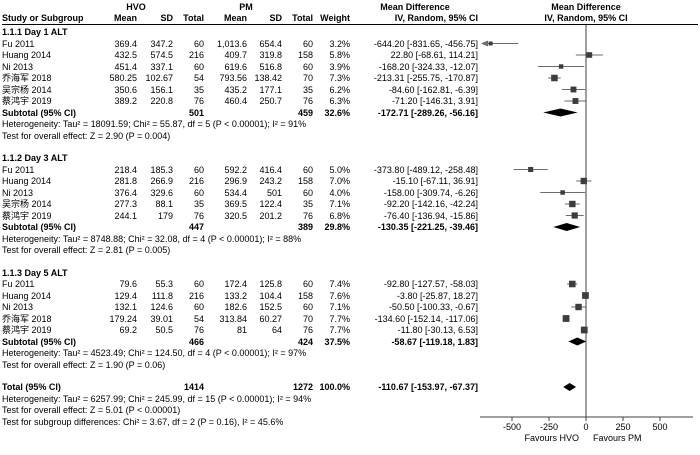 The height and width of the screenshot is (455, 700). Describe the element at coordinates (433, 307) in the screenshot. I see `md-ci-text: -50.50 [-100.33, -0.67]` at that location.